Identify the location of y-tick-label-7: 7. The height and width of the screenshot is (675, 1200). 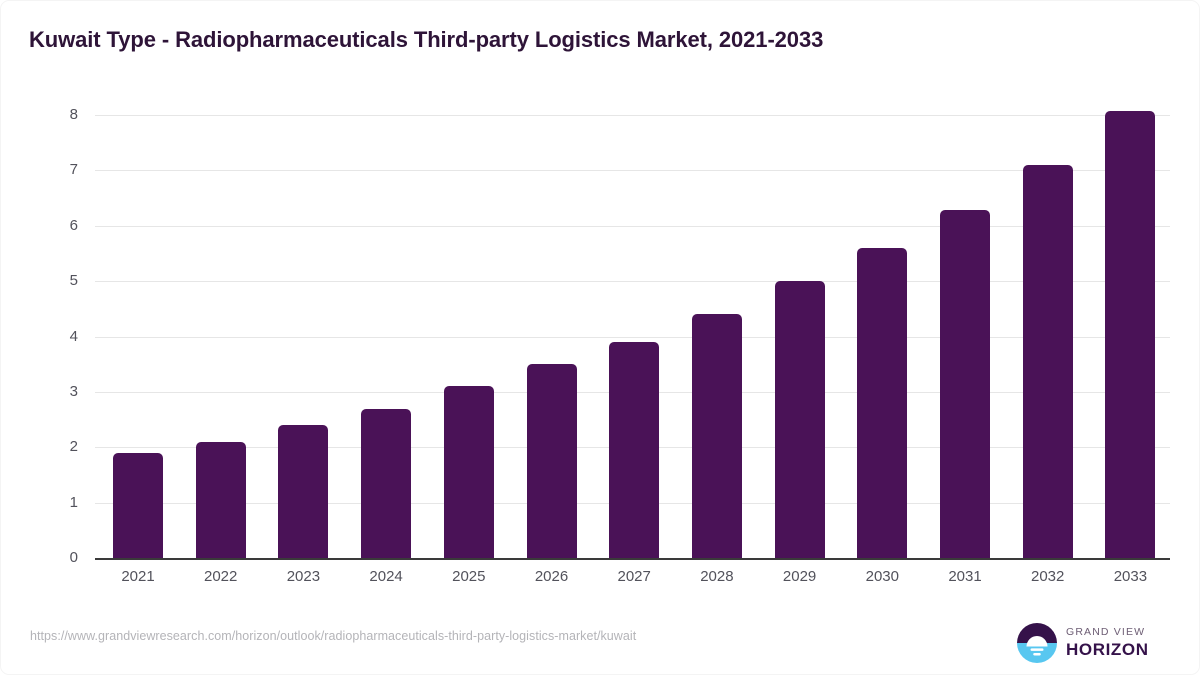
(73, 170).